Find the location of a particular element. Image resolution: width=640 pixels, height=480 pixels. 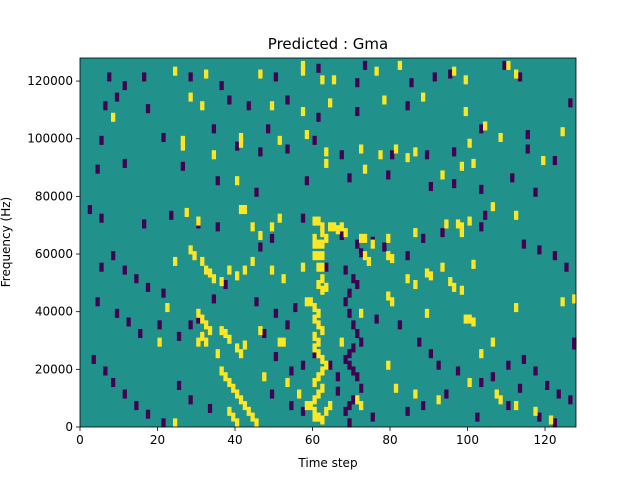

x-tick-label: 40 is located at coordinates (234, 440).